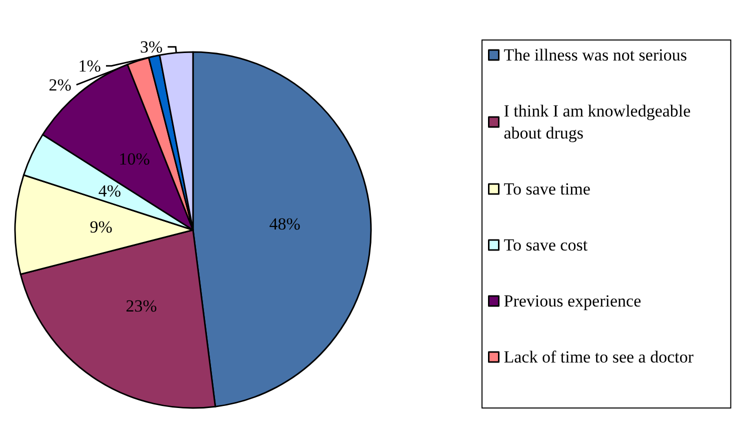  What do you see at coordinates (595, 55) in the screenshot?
I see `legend-label: The illness was not serious` at bounding box center [595, 55].